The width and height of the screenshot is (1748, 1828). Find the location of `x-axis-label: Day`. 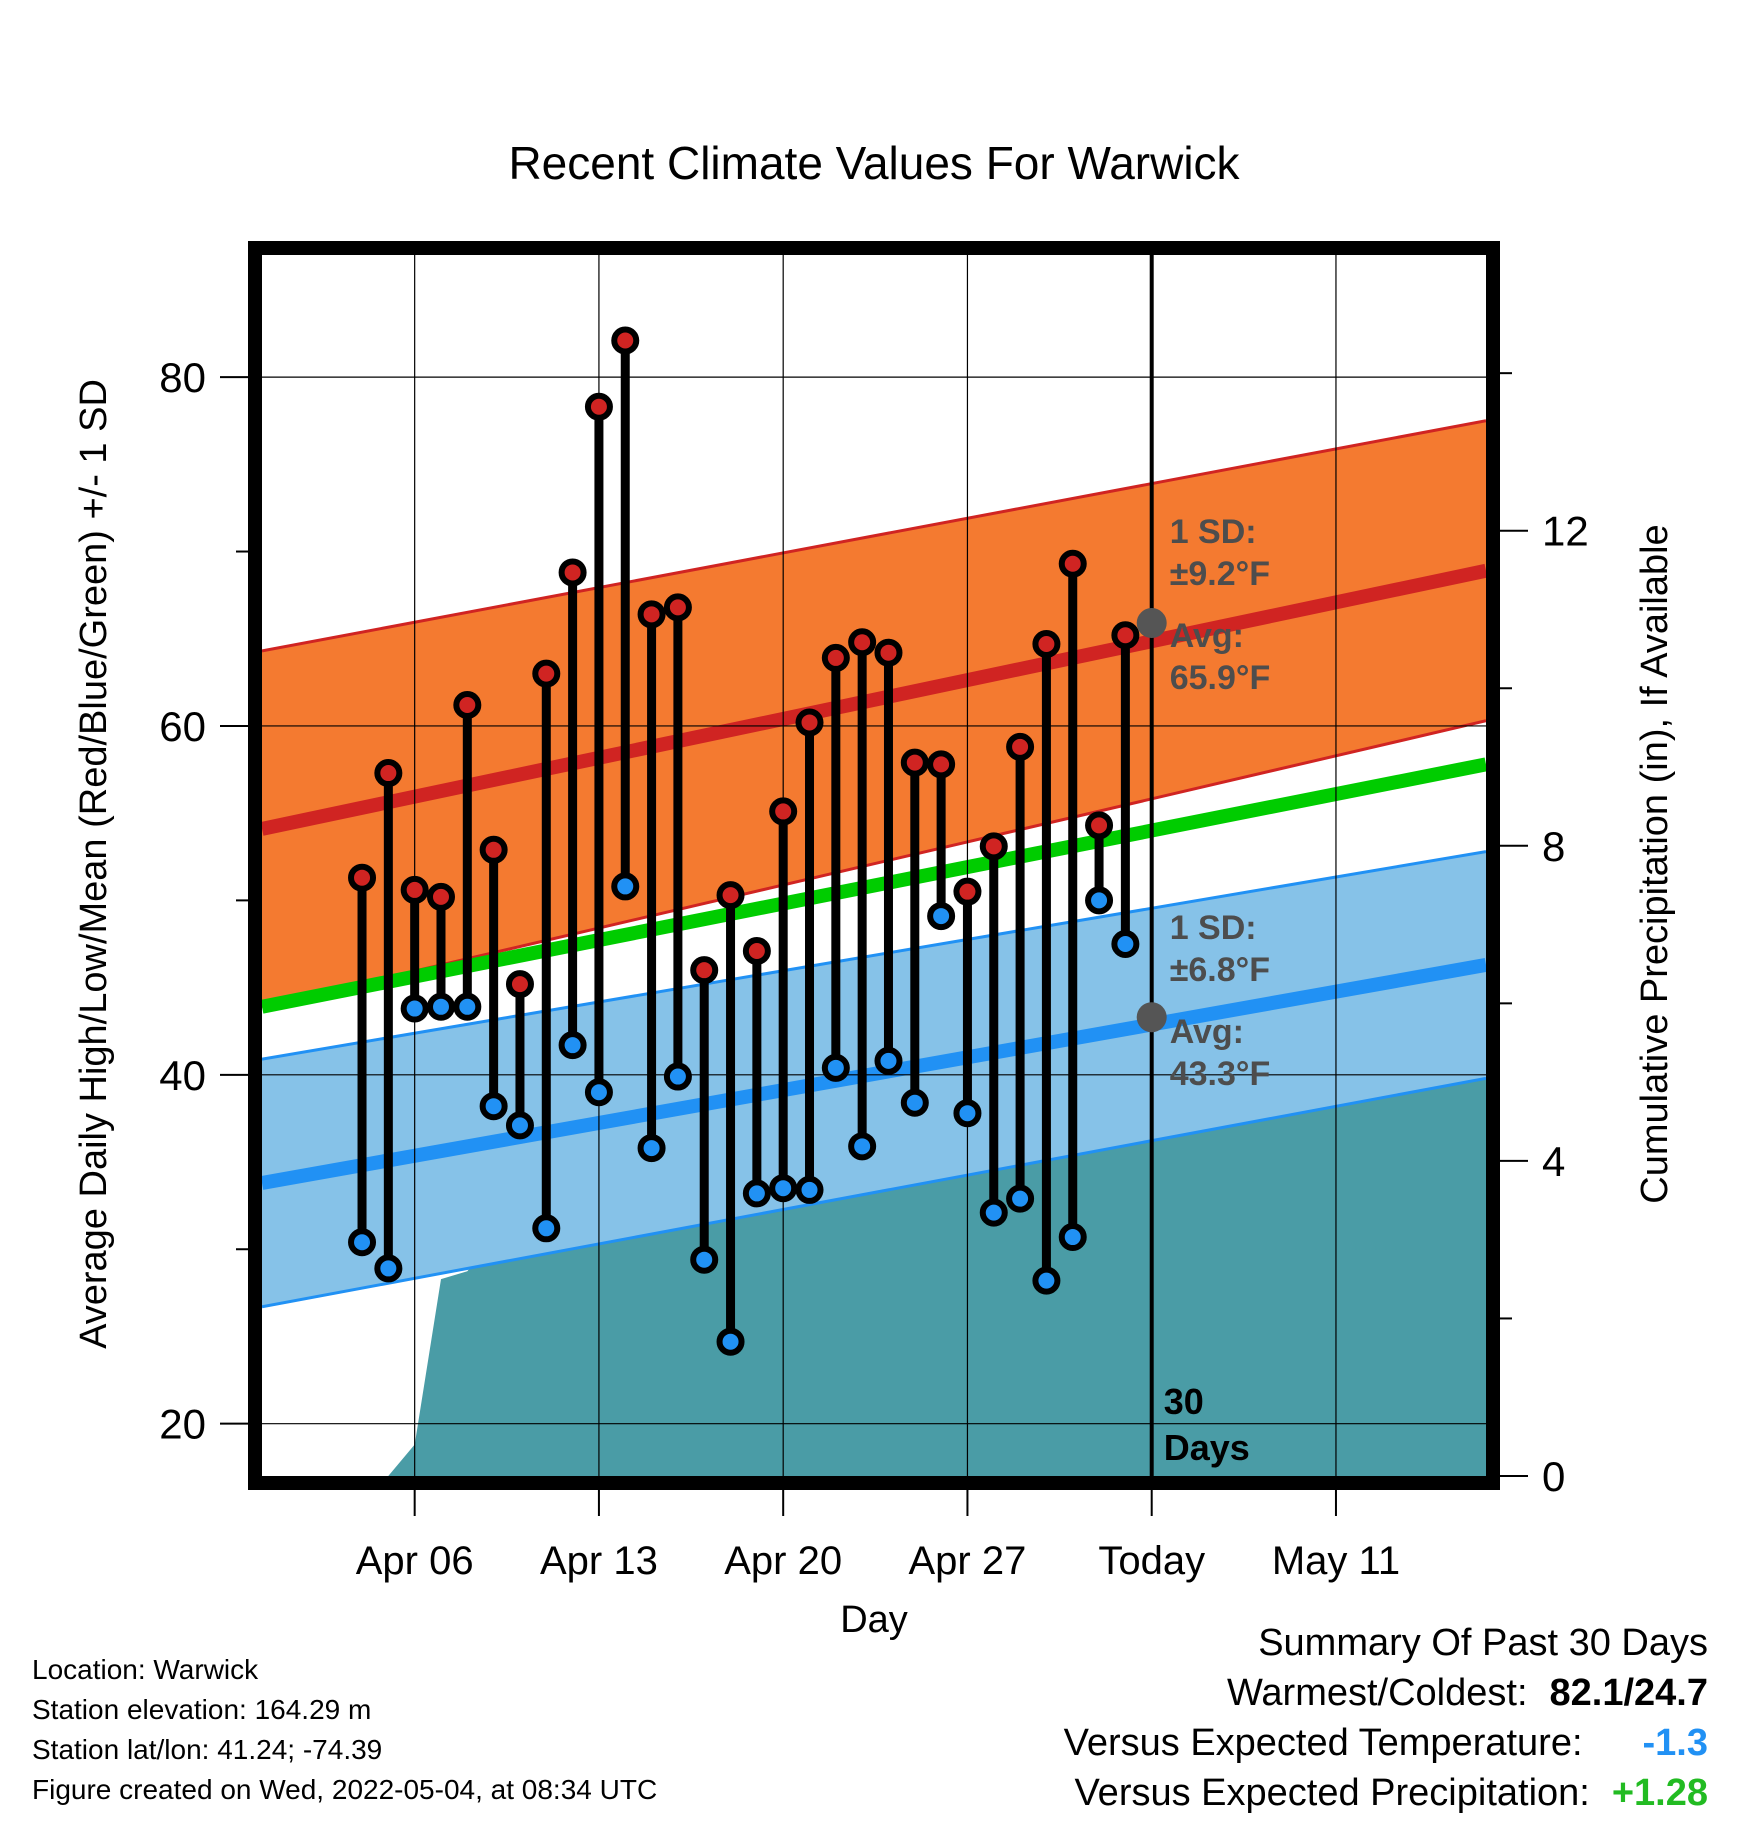

x-axis-label: Day is located at coordinates (874, 1620).